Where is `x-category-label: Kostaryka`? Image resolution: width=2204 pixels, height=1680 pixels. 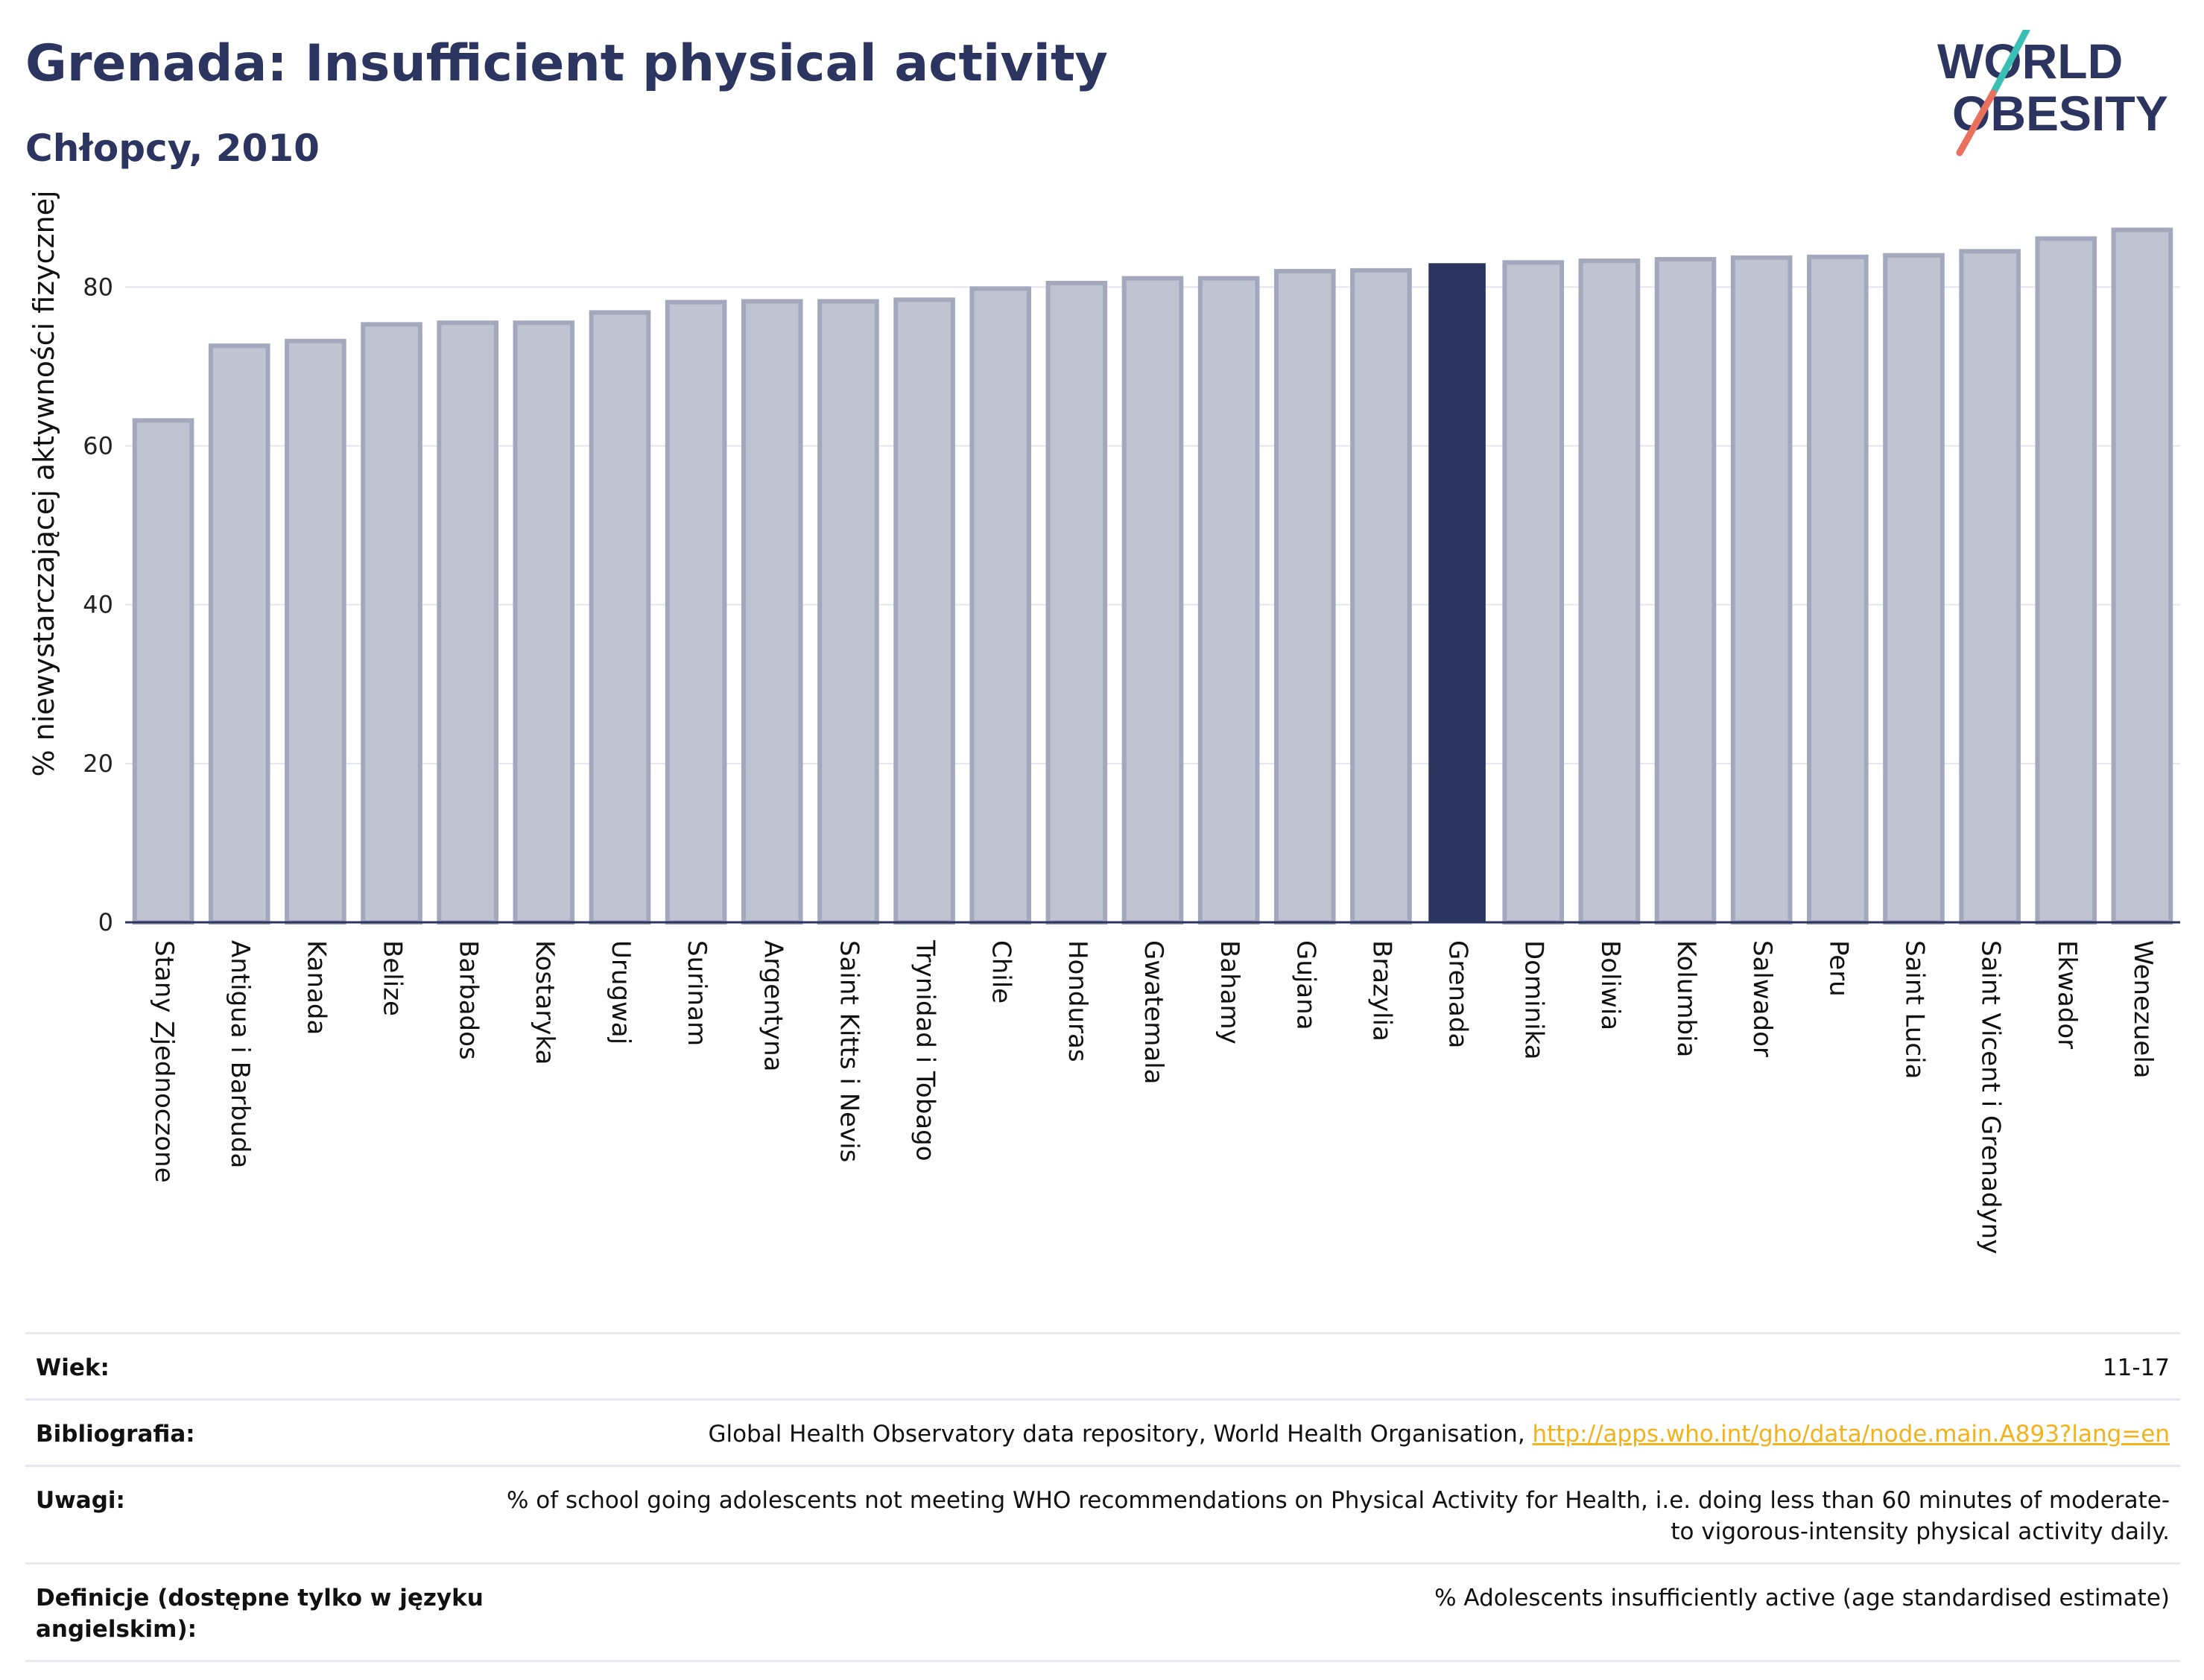 x-category-label: Kostaryka is located at coordinates (545, 1002).